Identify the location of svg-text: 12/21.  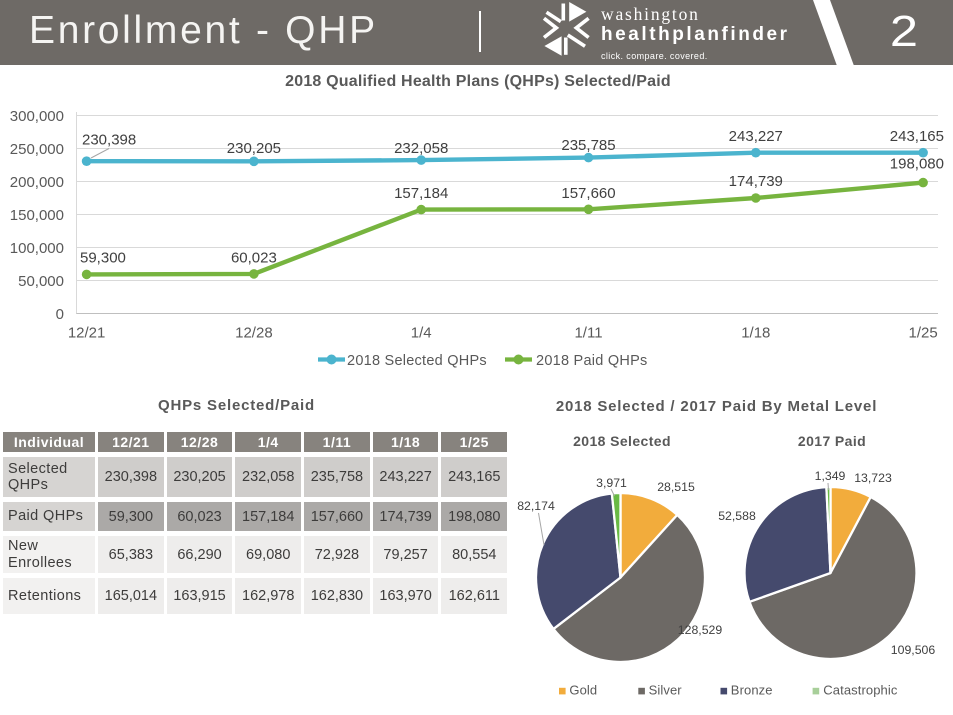
(87, 333).